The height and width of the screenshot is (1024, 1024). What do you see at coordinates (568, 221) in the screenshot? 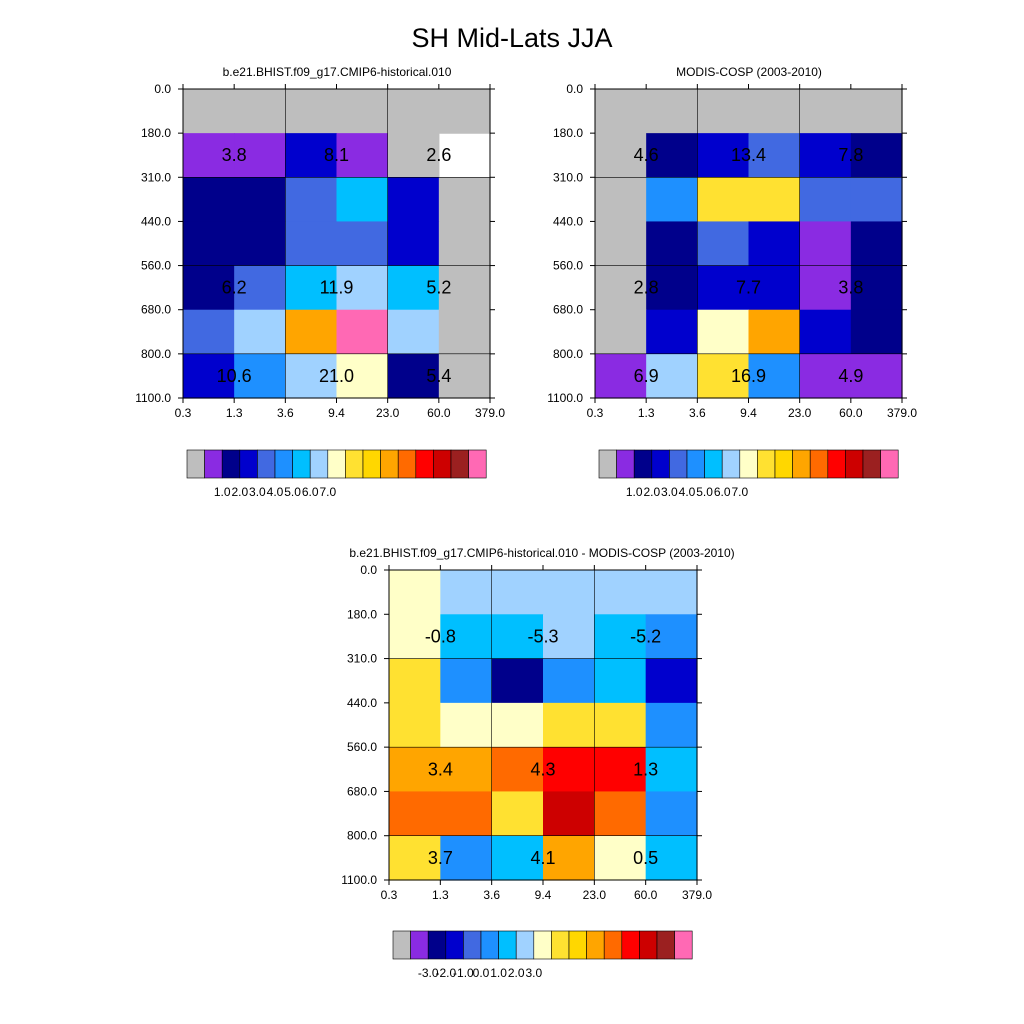
I see `obs-y-tick-label: 440.0` at bounding box center [568, 221].